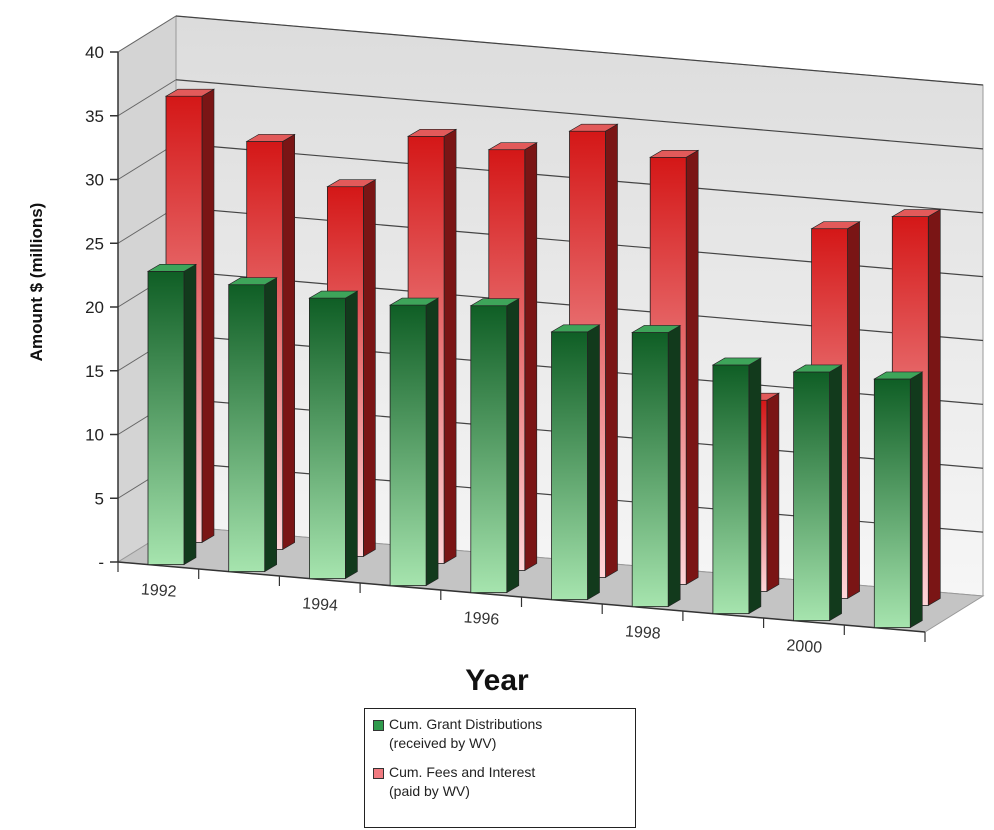  Describe the element at coordinates (94, 435) in the screenshot. I see `y-tick-label: 10` at that location.